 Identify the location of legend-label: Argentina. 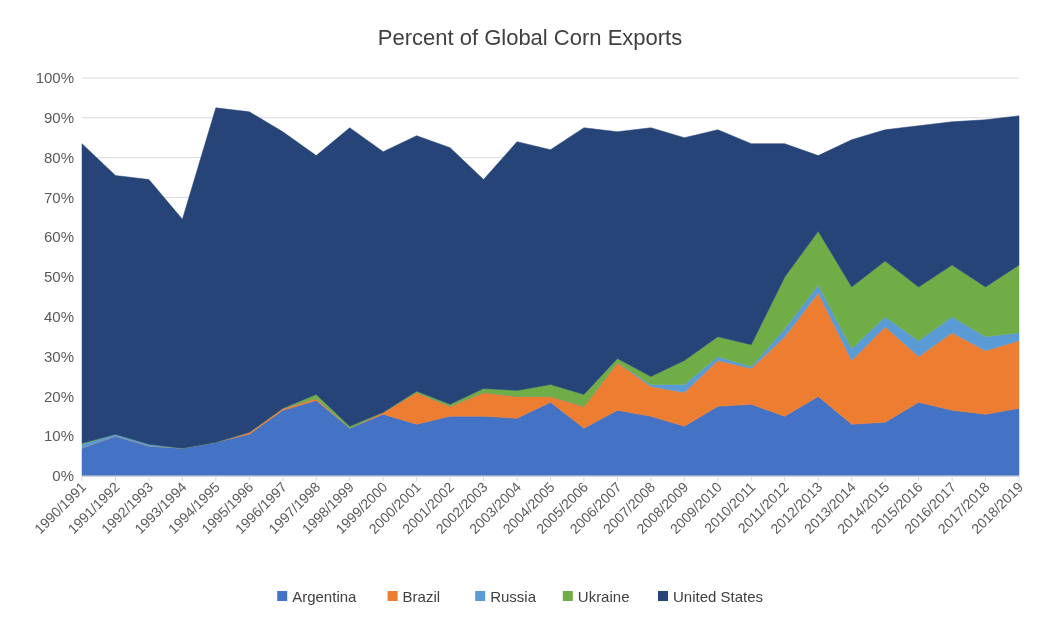
(325, 596).